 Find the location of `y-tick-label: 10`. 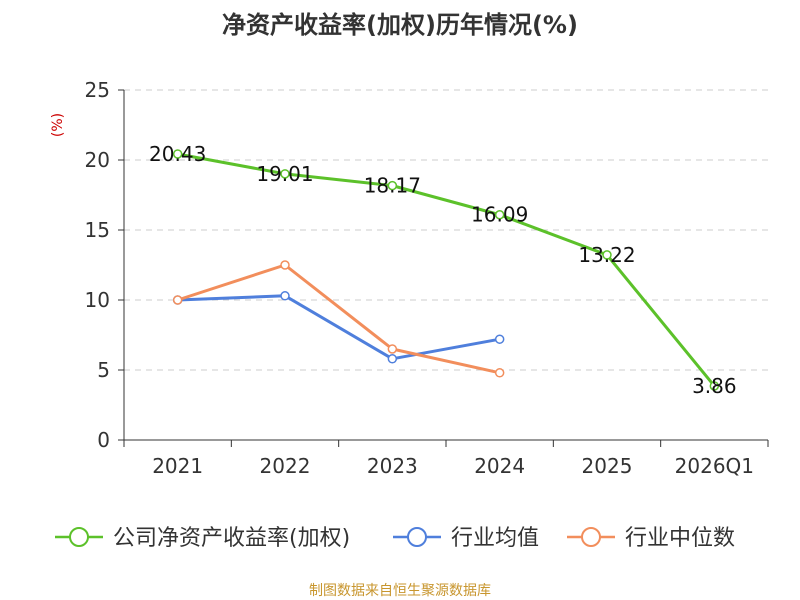

y-tick-label: 10 is located at coordinates (97, 300).